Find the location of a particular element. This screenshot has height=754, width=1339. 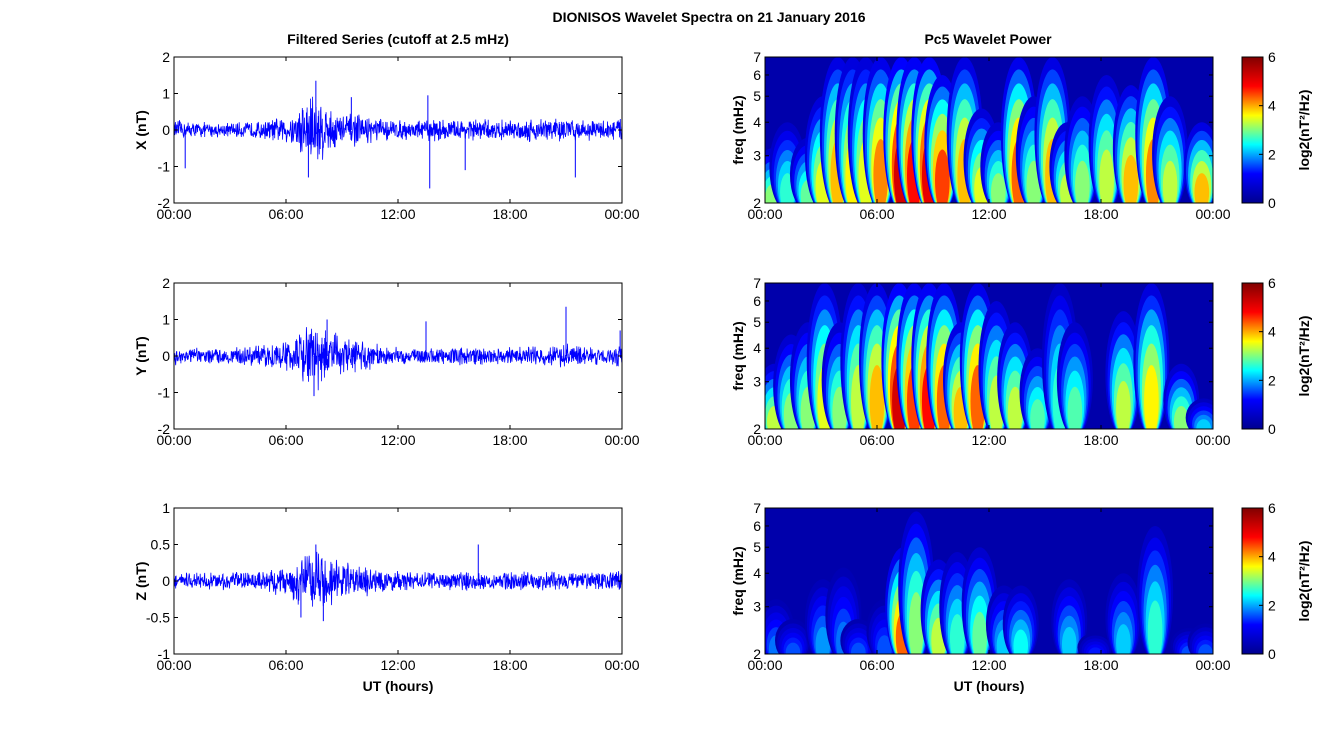

heatmap-bursts-X is located at coordinates (989, 130).